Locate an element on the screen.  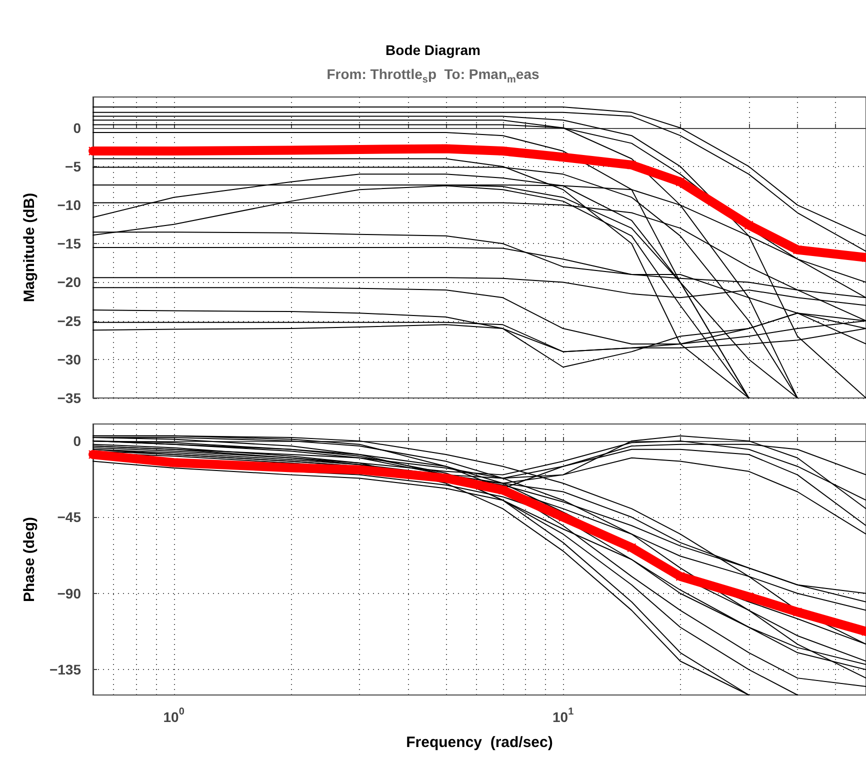
y-tick-label: −5 is located at coordinates (73, 166).